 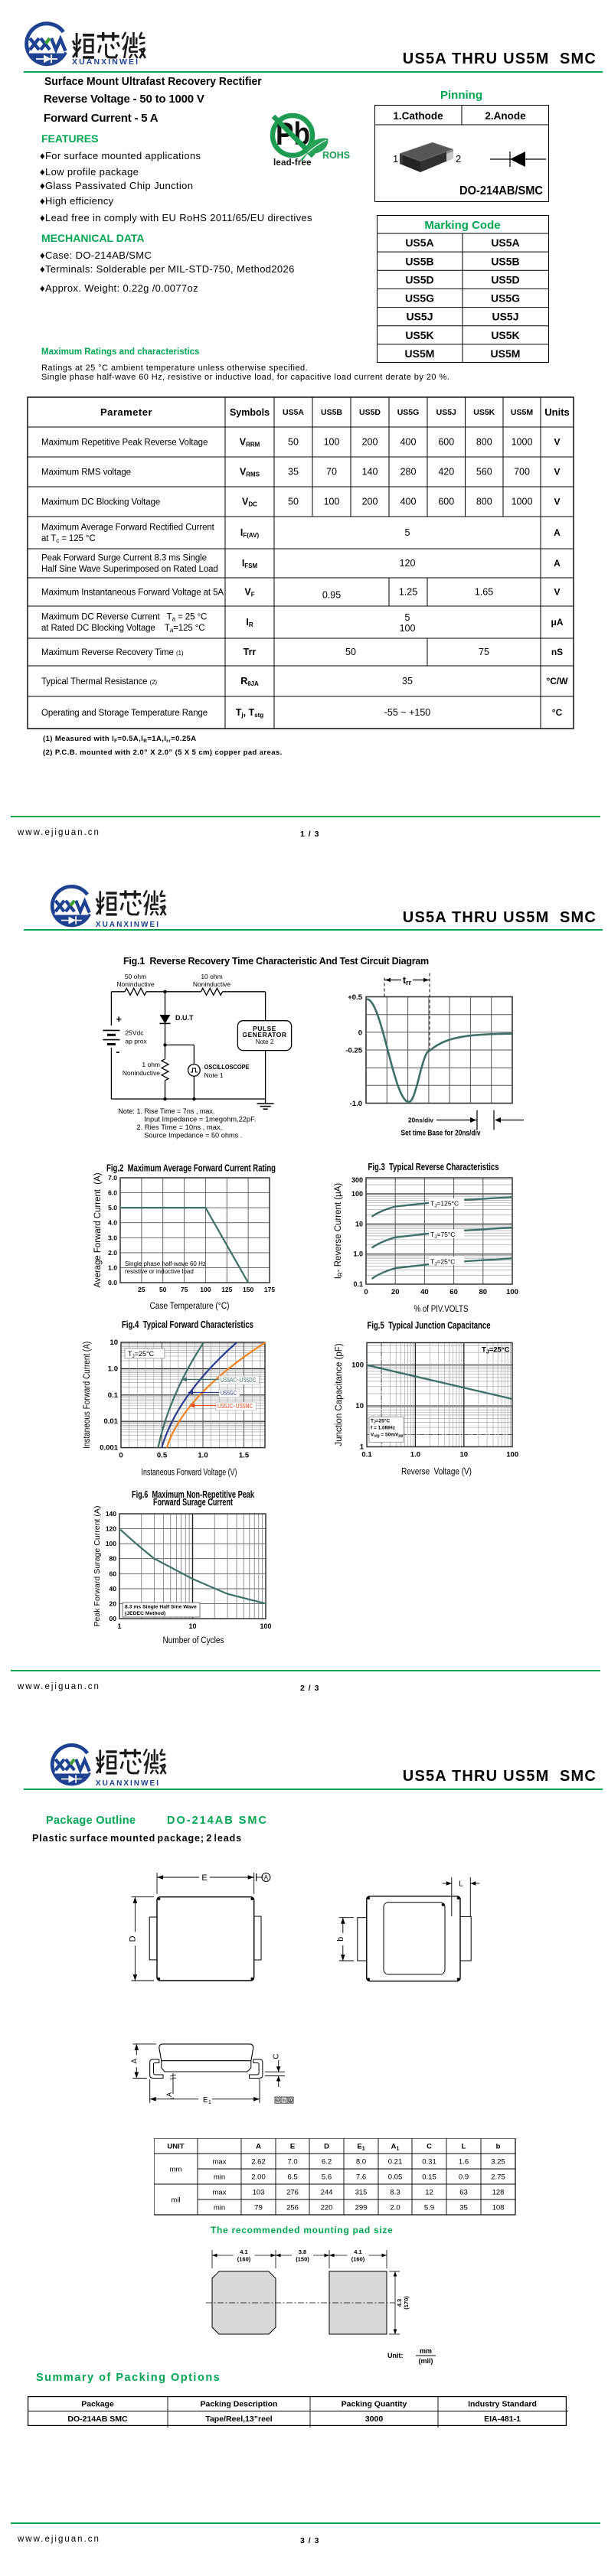 What do you see at coordinates (162, 1456) in the screenshot?
I see `svg-text: 0.5` at bounding box center [162, 1456].